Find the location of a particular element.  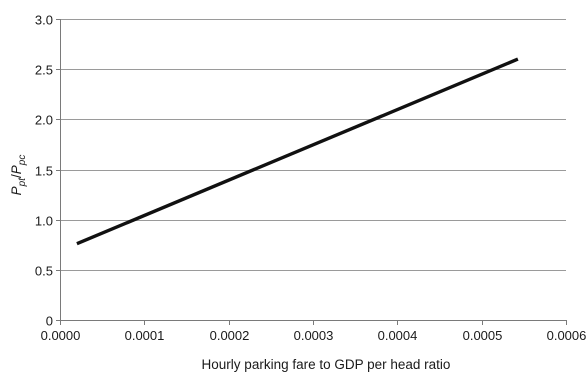

y-axis-title-sub1: pt is located at coordinates (22, 182).